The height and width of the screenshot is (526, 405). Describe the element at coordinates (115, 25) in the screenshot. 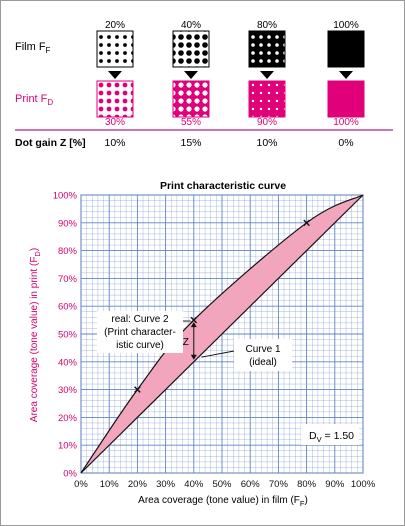

I see `film-value-20: 20%` at that location.